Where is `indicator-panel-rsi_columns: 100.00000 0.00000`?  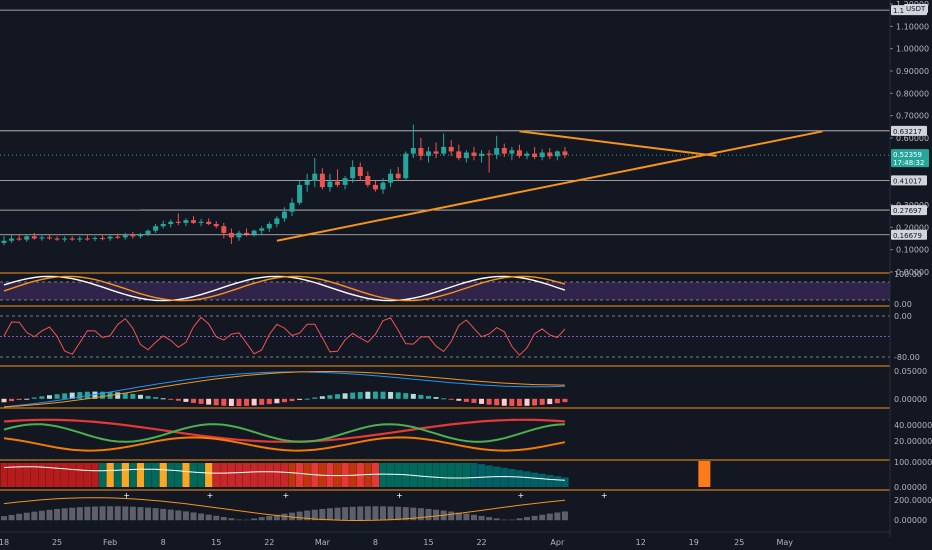 indicator-panel-rsi_columns: 100.00000 0.00000 is located at coordinates (466, 475).